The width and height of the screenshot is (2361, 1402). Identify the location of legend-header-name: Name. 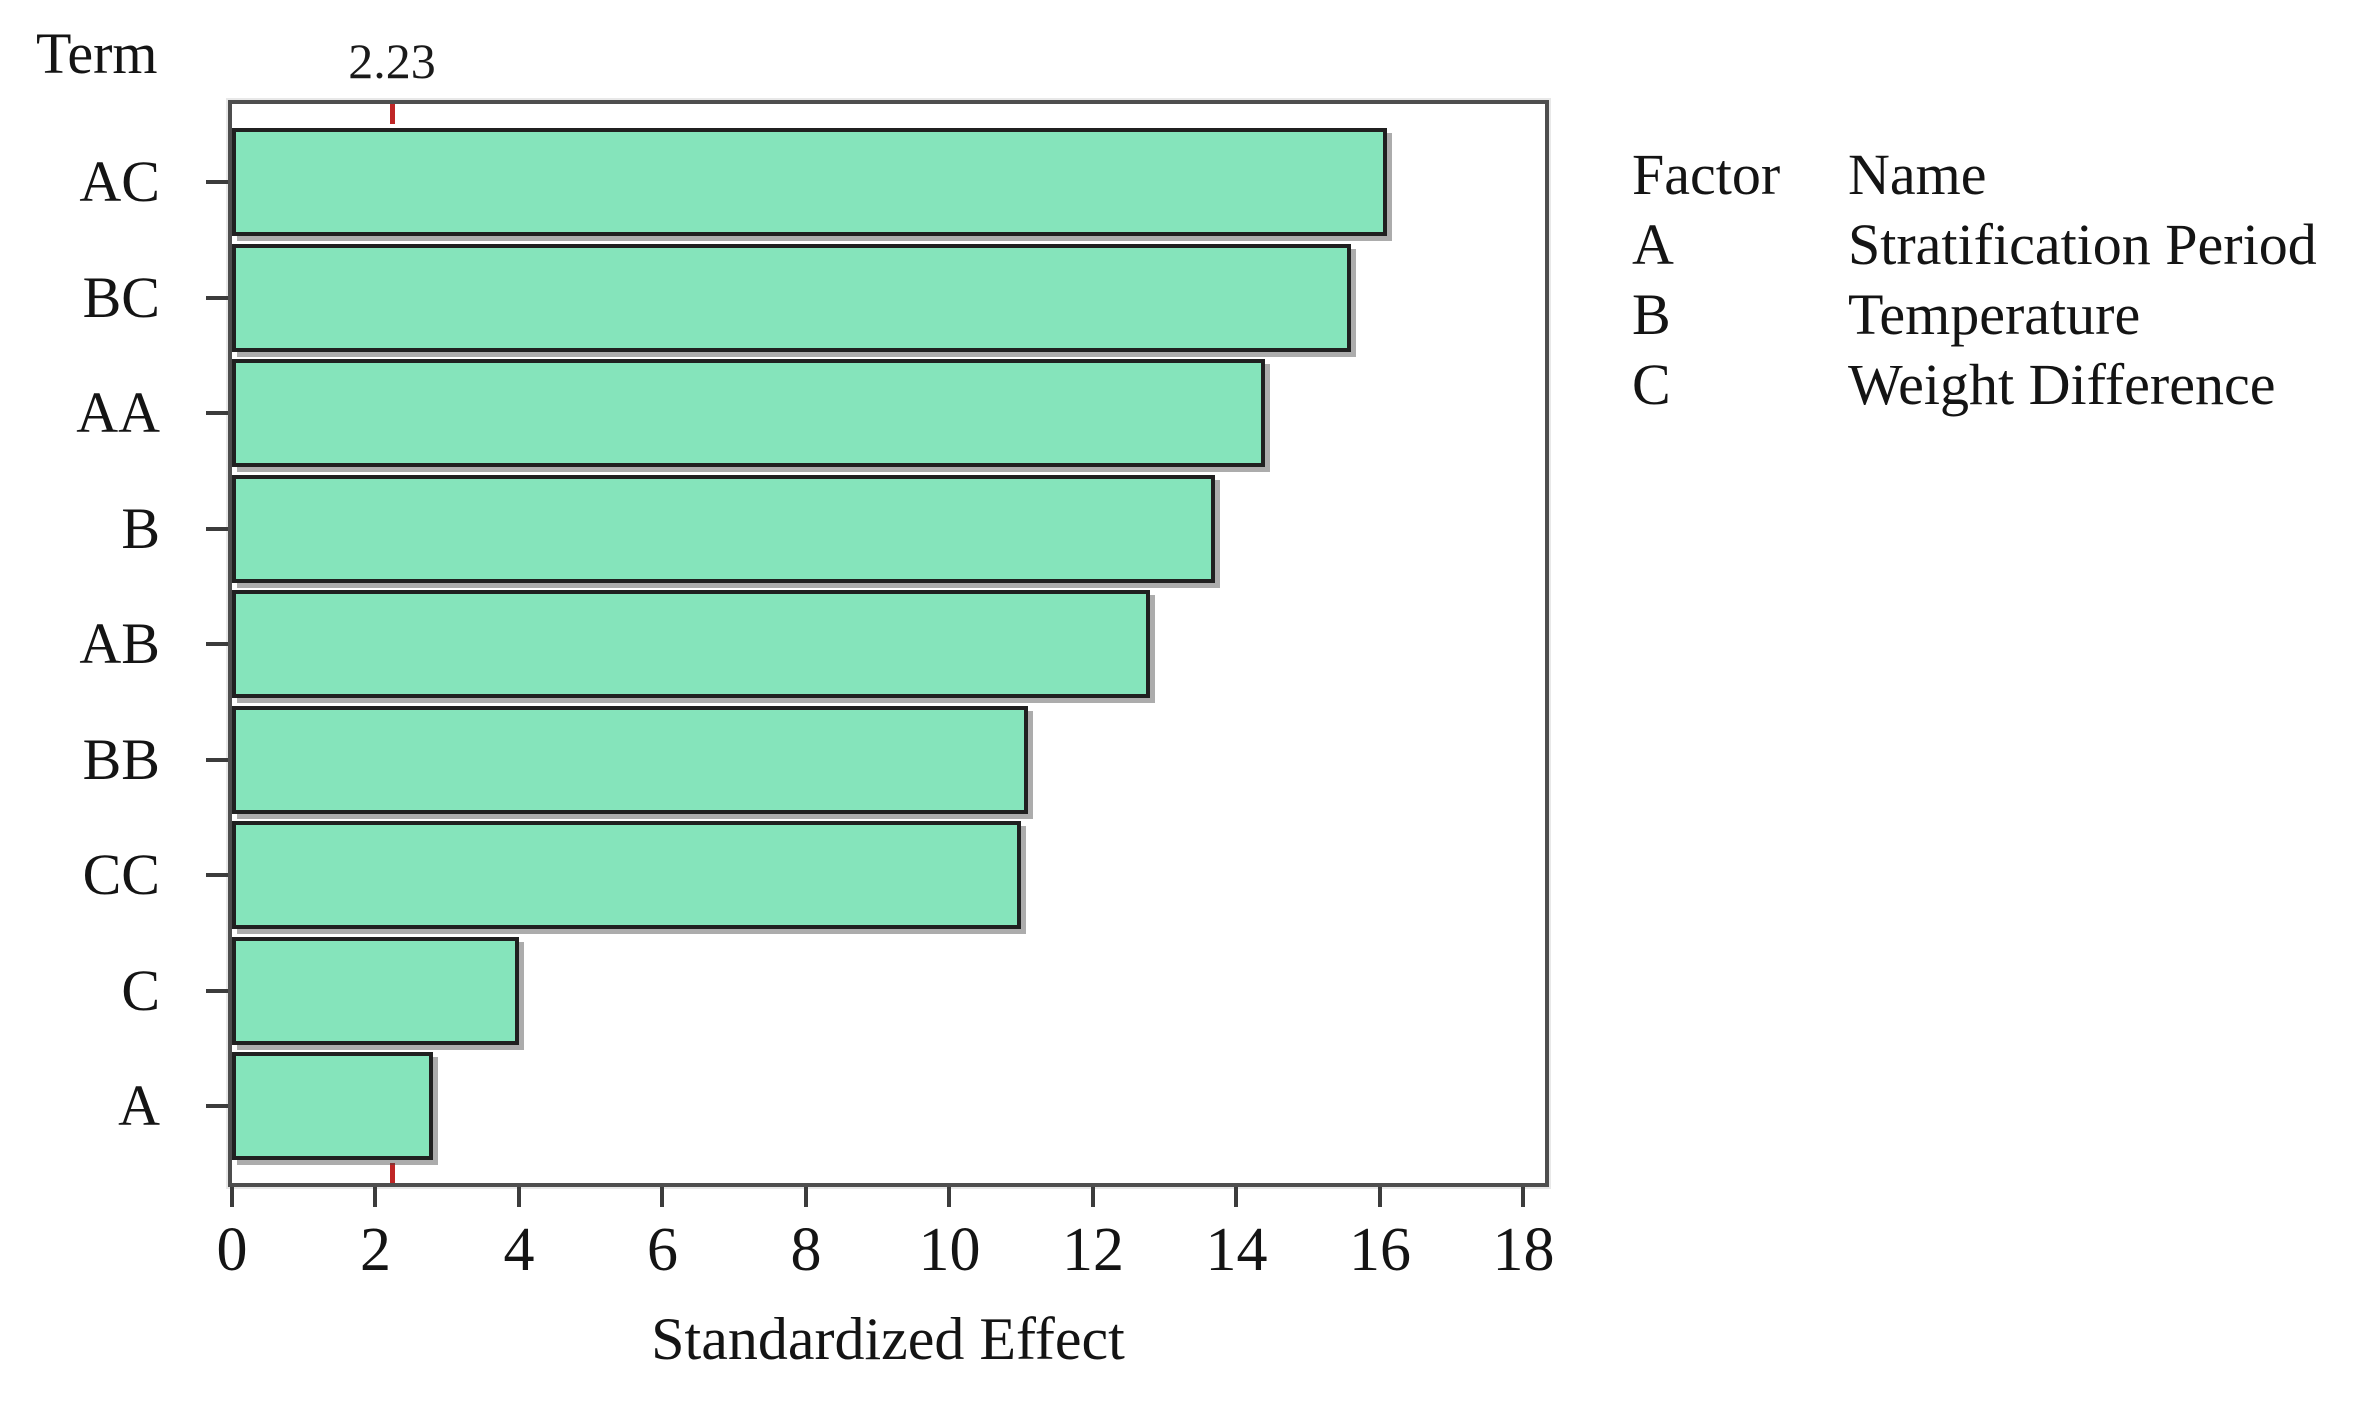
(1917, 174).